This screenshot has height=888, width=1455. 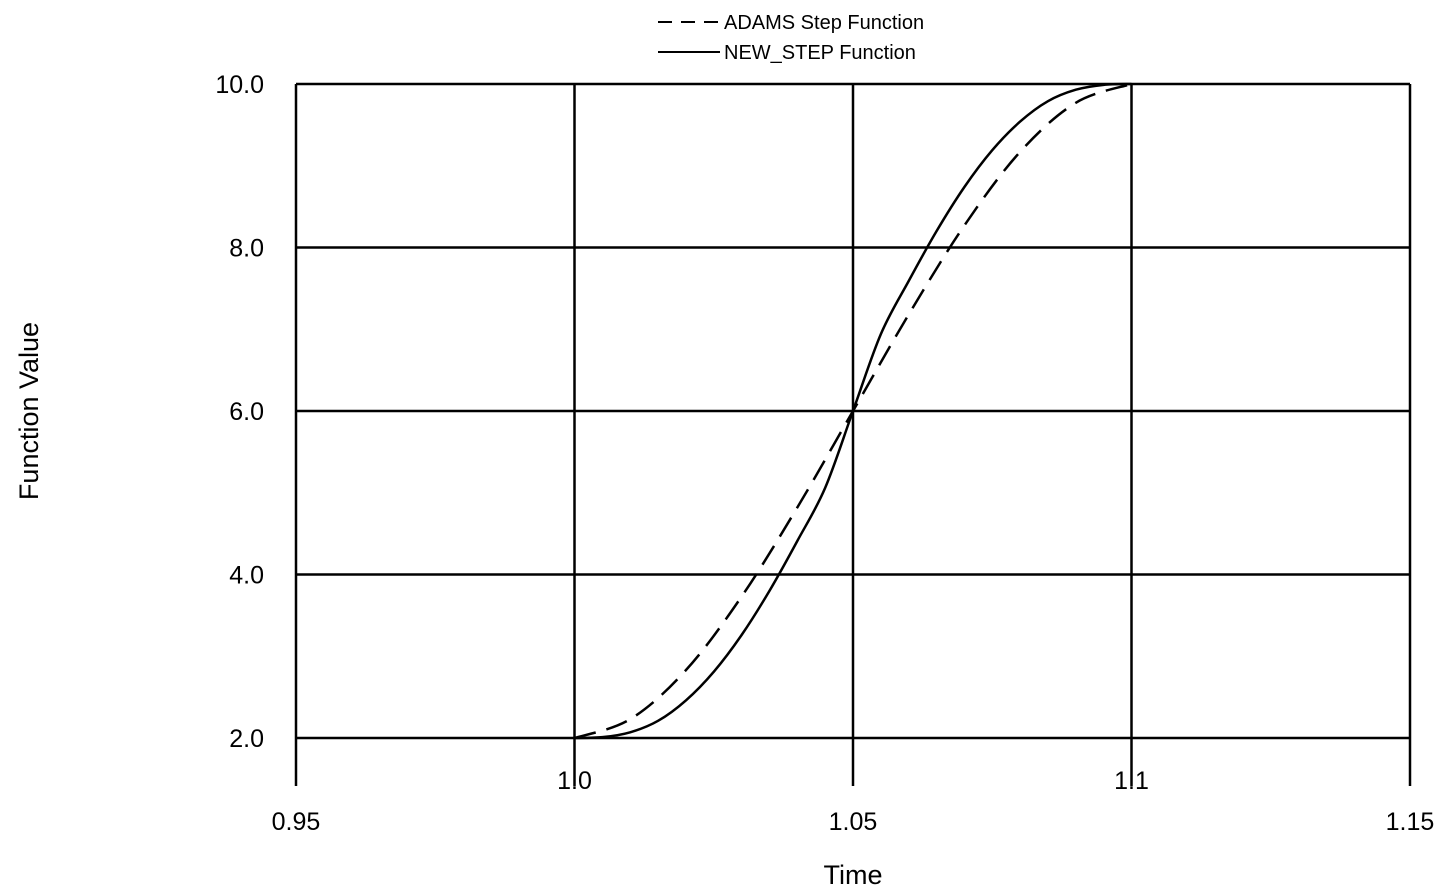 I want to click on x-tick-label: 1.15, so click(x=1410, y=822).